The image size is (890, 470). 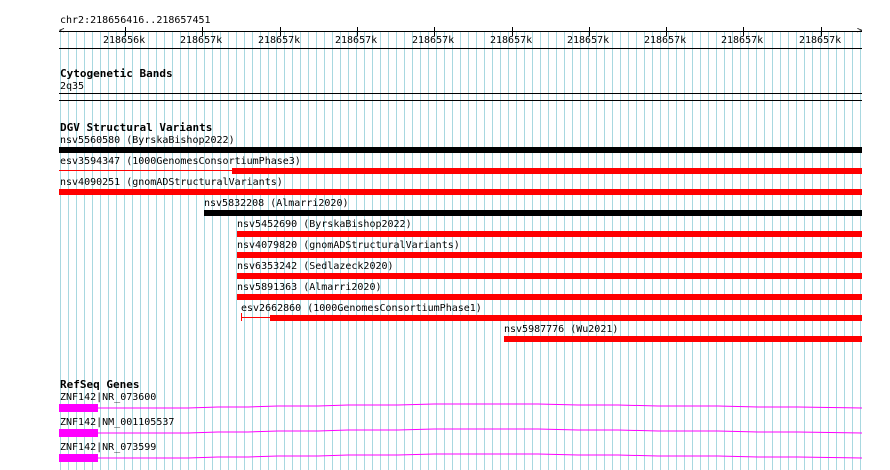 What do you see at coordinates (561, 329) in the screenshot?
I see `dgv-feature-label: nsv5987776 (Wu2021)` at bounding box center [561, 329].